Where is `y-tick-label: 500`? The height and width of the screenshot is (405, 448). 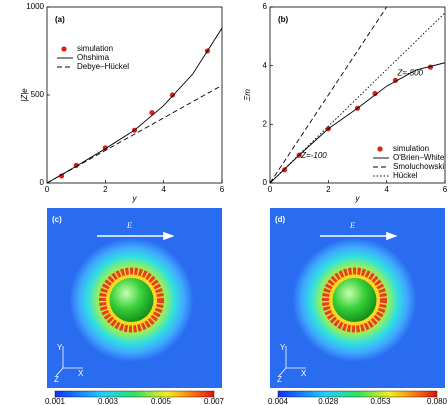 y-tick-label: 500 is located at coordinates (38, 94).